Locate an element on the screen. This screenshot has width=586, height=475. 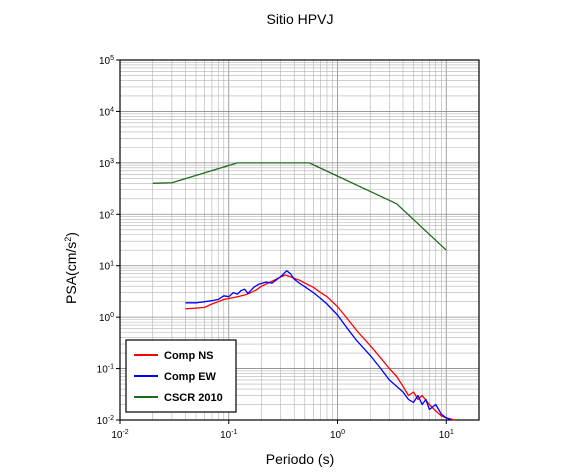
y-tick-label: 10⁰ is located at coordinates (106, 318).